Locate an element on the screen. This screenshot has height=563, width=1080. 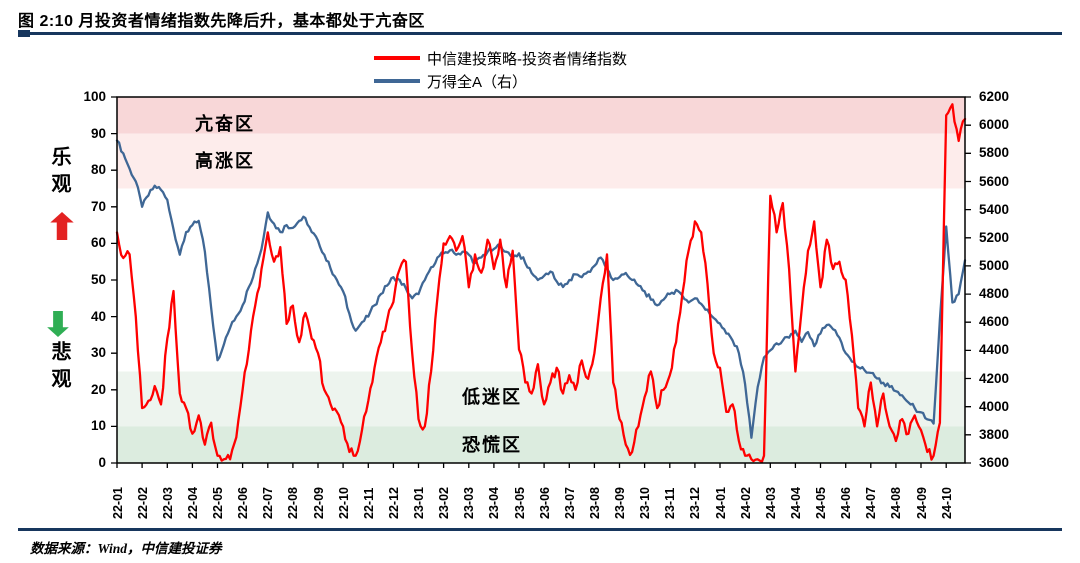
footer-rule is located at coordinates (540, 529).